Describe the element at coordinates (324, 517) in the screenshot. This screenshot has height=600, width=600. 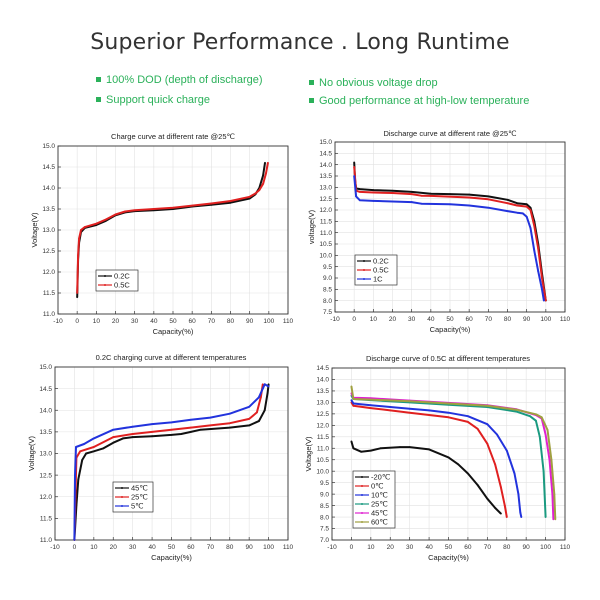
I see `y-tick-label: 8.0` at that location.